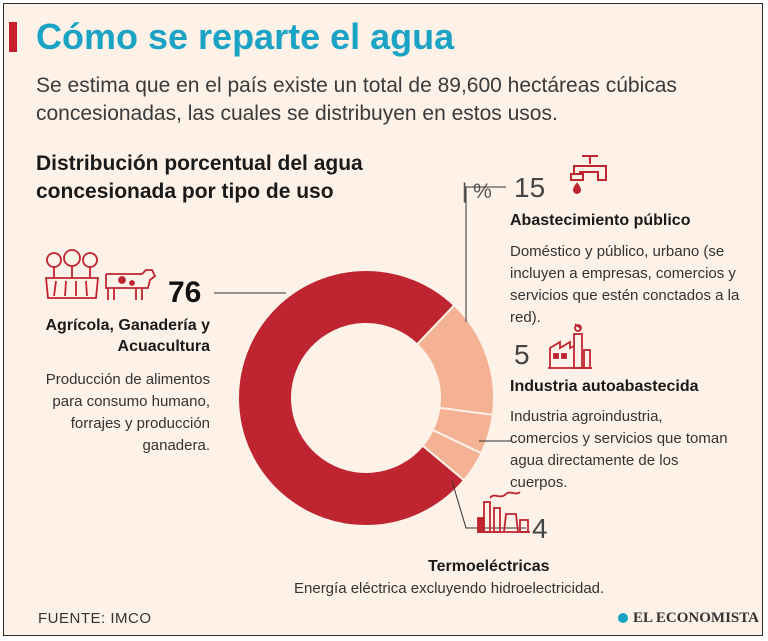 This screenshot has height=641, width=768. I want to click on pct-abastecimiento: 15, so click(530, 187).